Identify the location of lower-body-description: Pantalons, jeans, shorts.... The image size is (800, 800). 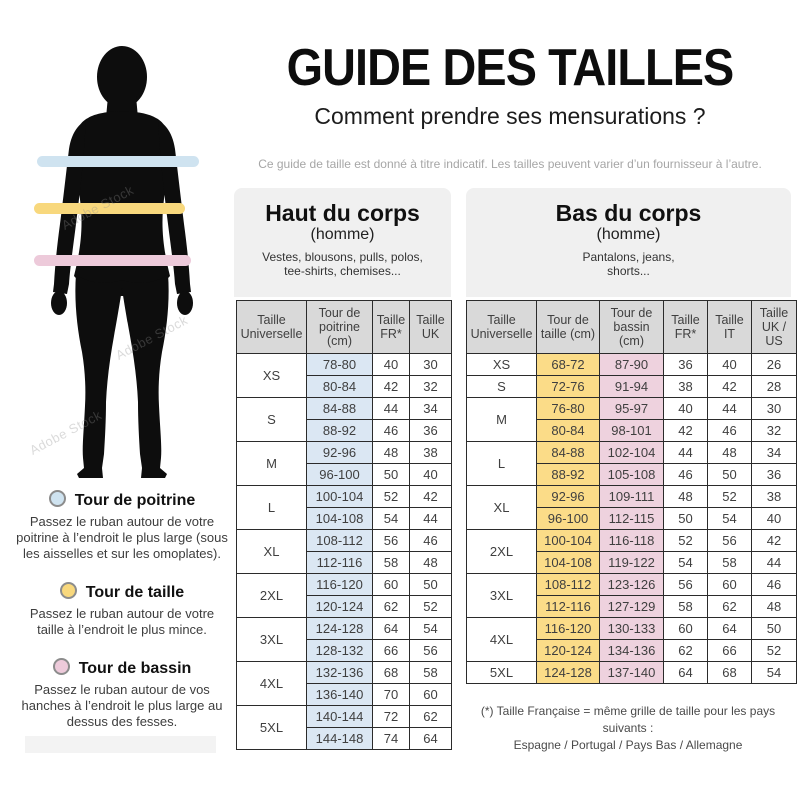
(628, 264).